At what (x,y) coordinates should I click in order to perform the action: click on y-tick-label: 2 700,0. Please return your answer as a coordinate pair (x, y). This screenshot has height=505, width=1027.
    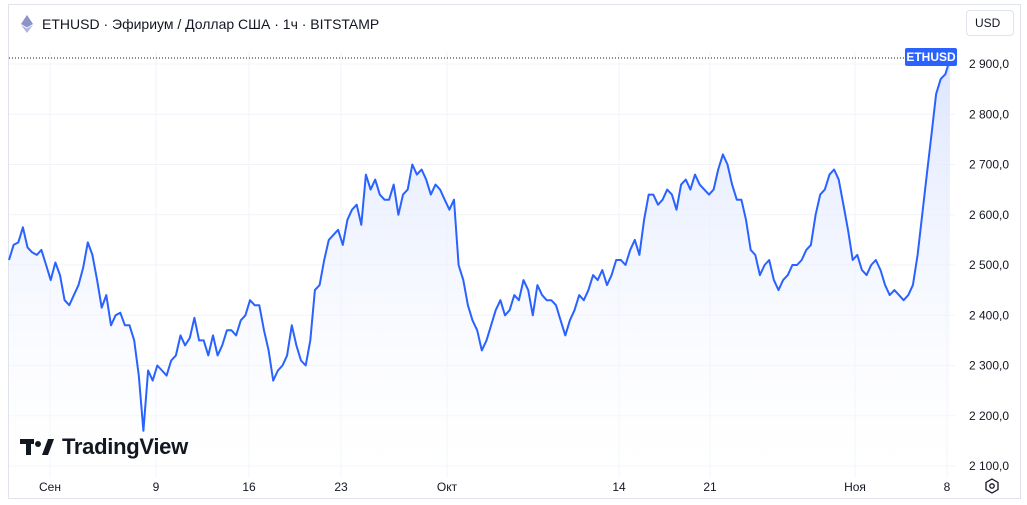
    Looking at the image, I should click on (989, 165).